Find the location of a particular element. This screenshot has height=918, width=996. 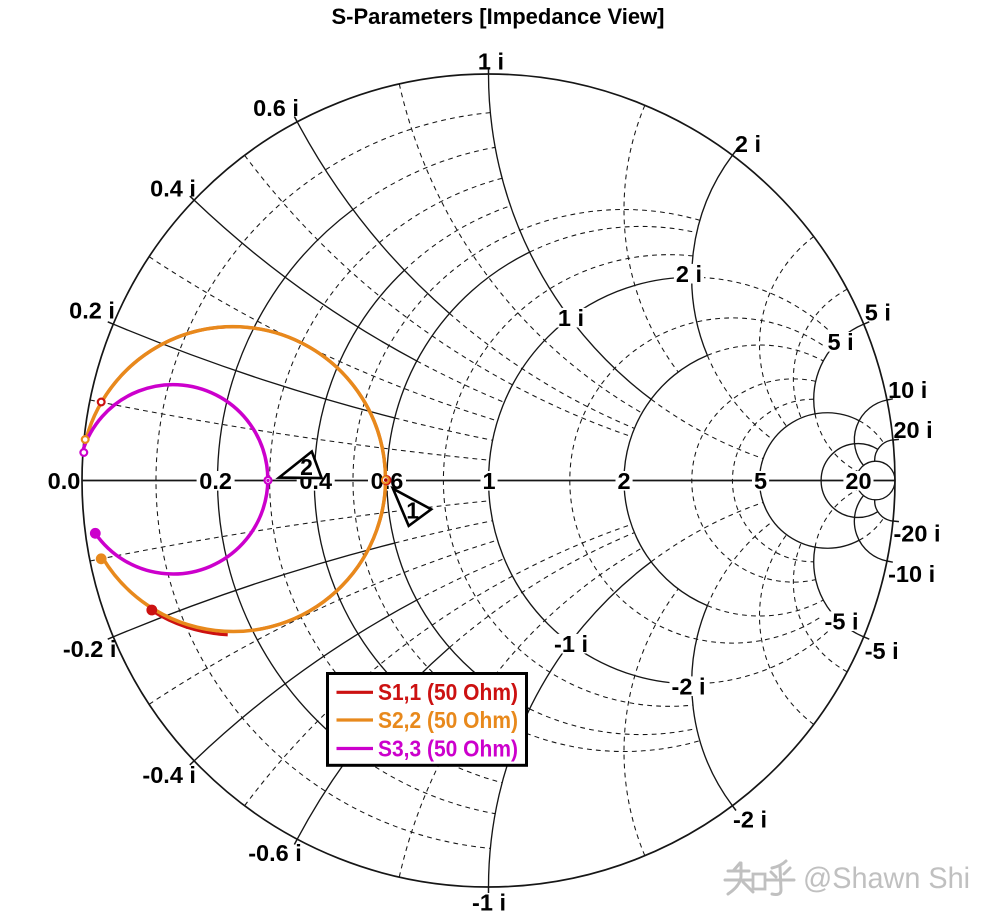

svg-text: 10 i is located at coordinates (907, 390).